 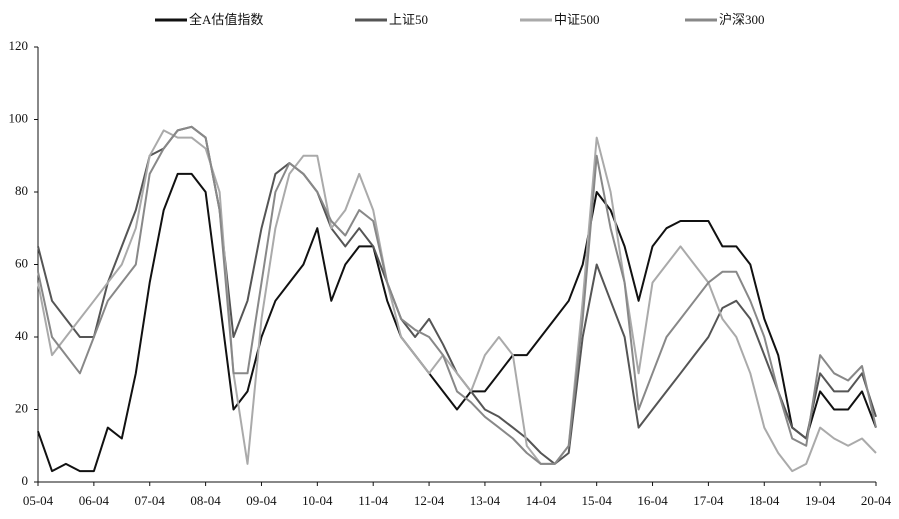 What do you see at coordinates (373, 500) in the screenshot?
I see `x-tick-label: 11-04` at bounding box center [373, 500].